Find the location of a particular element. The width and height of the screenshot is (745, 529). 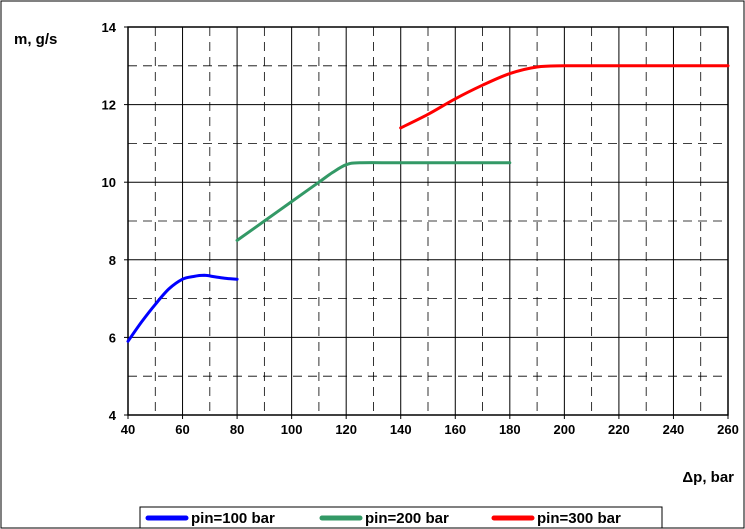

x-tick-label: 240 is located at coordinates (674, 429).